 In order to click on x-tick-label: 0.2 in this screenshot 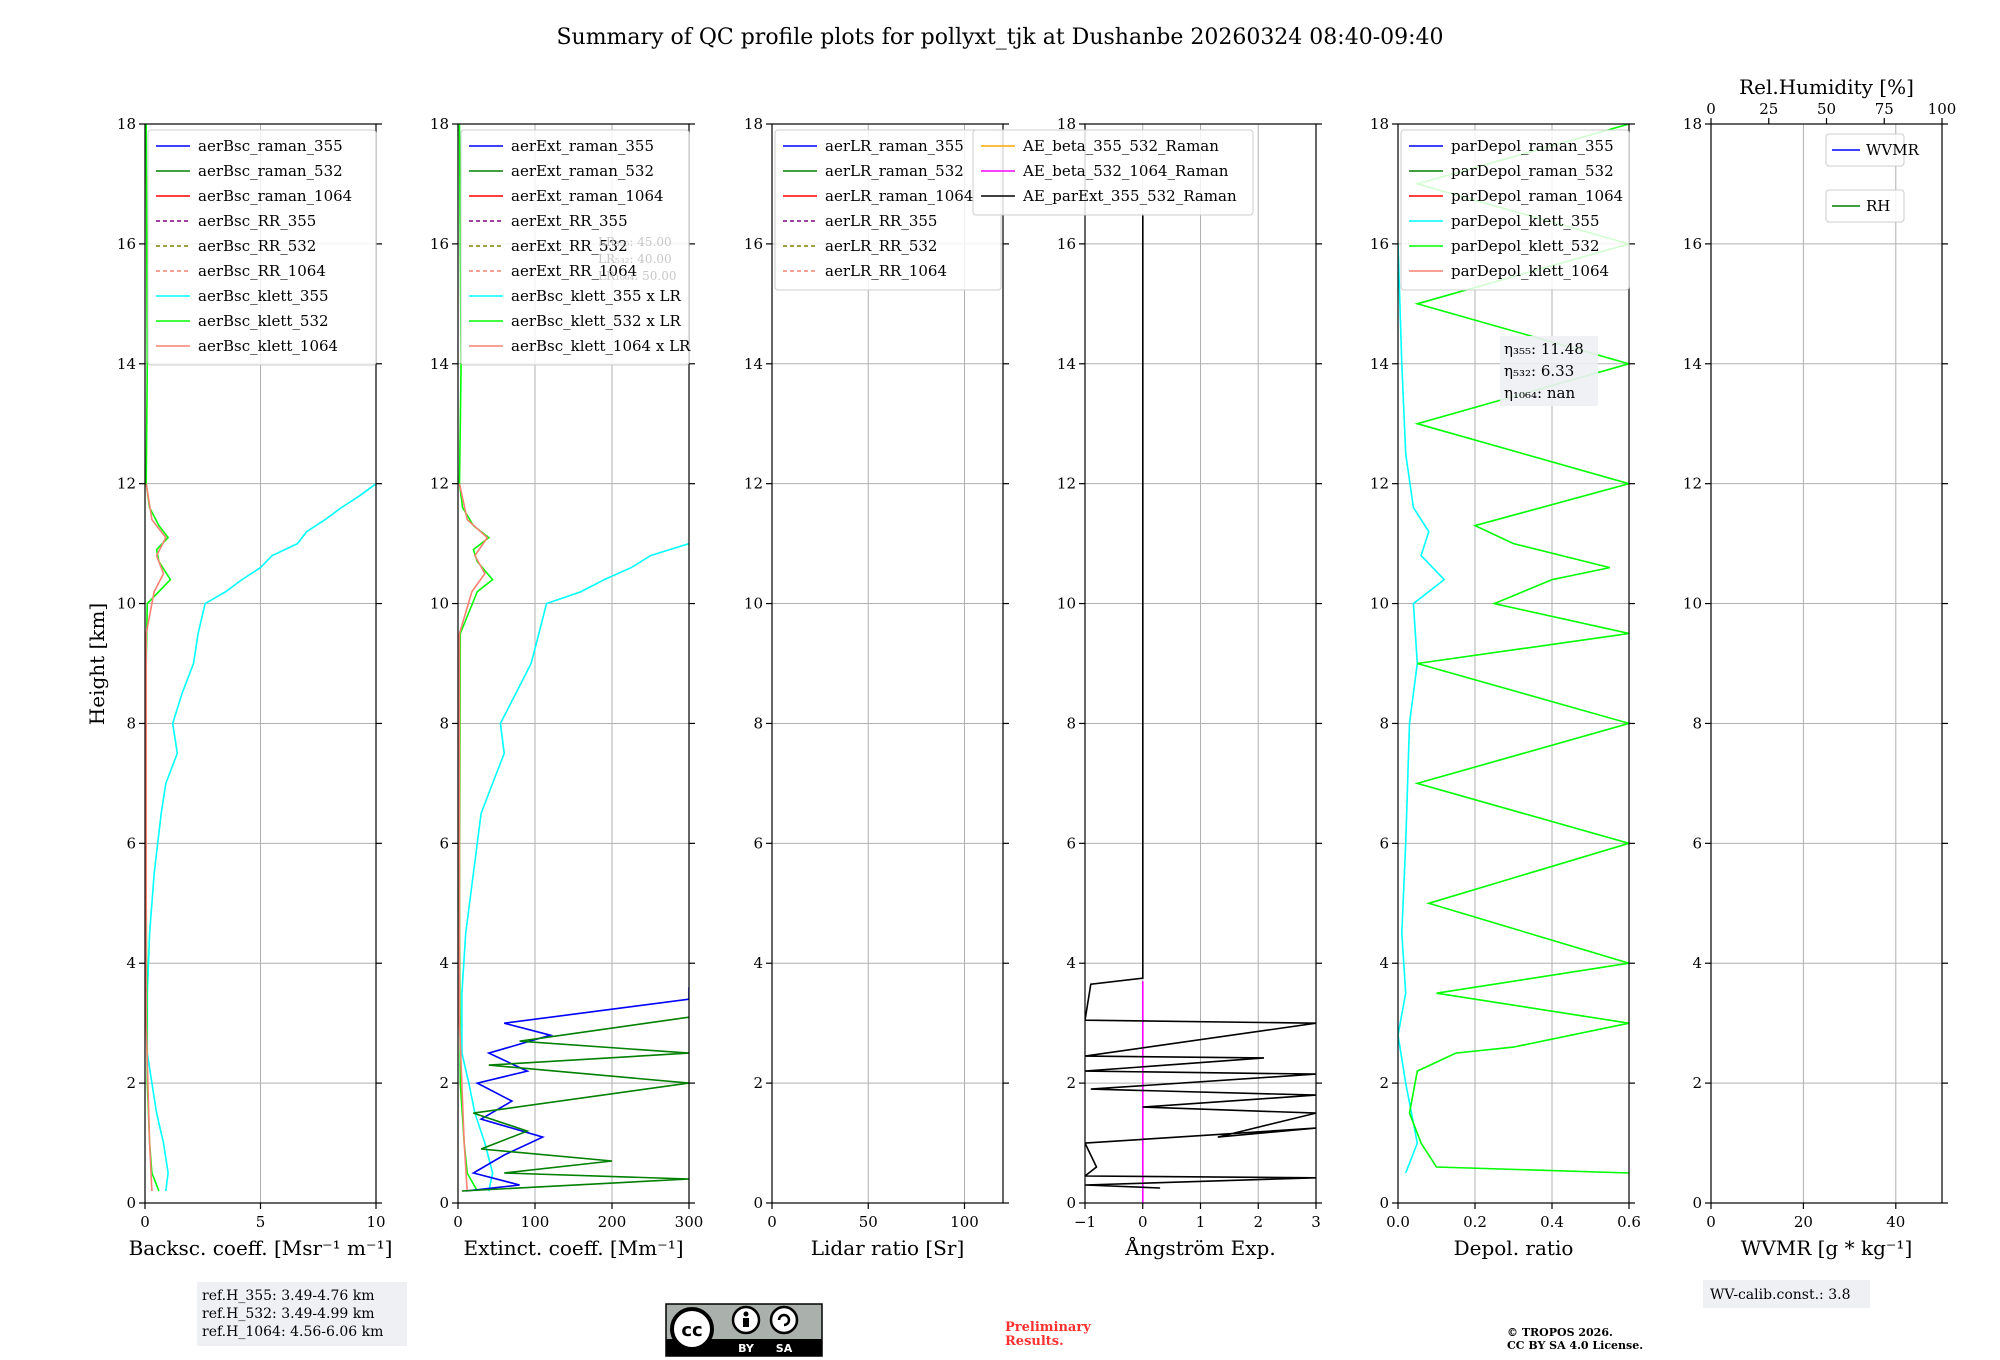, I will do `click(1475, 1222)`.